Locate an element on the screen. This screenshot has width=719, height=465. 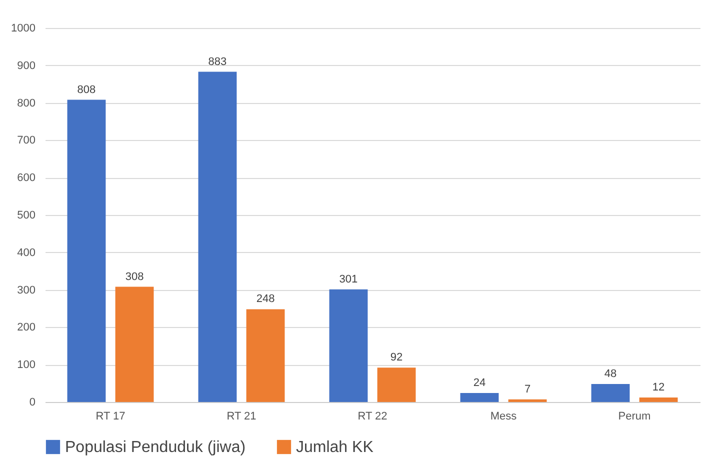
x-tick-label: Perum is located at coordinates (634, 416).